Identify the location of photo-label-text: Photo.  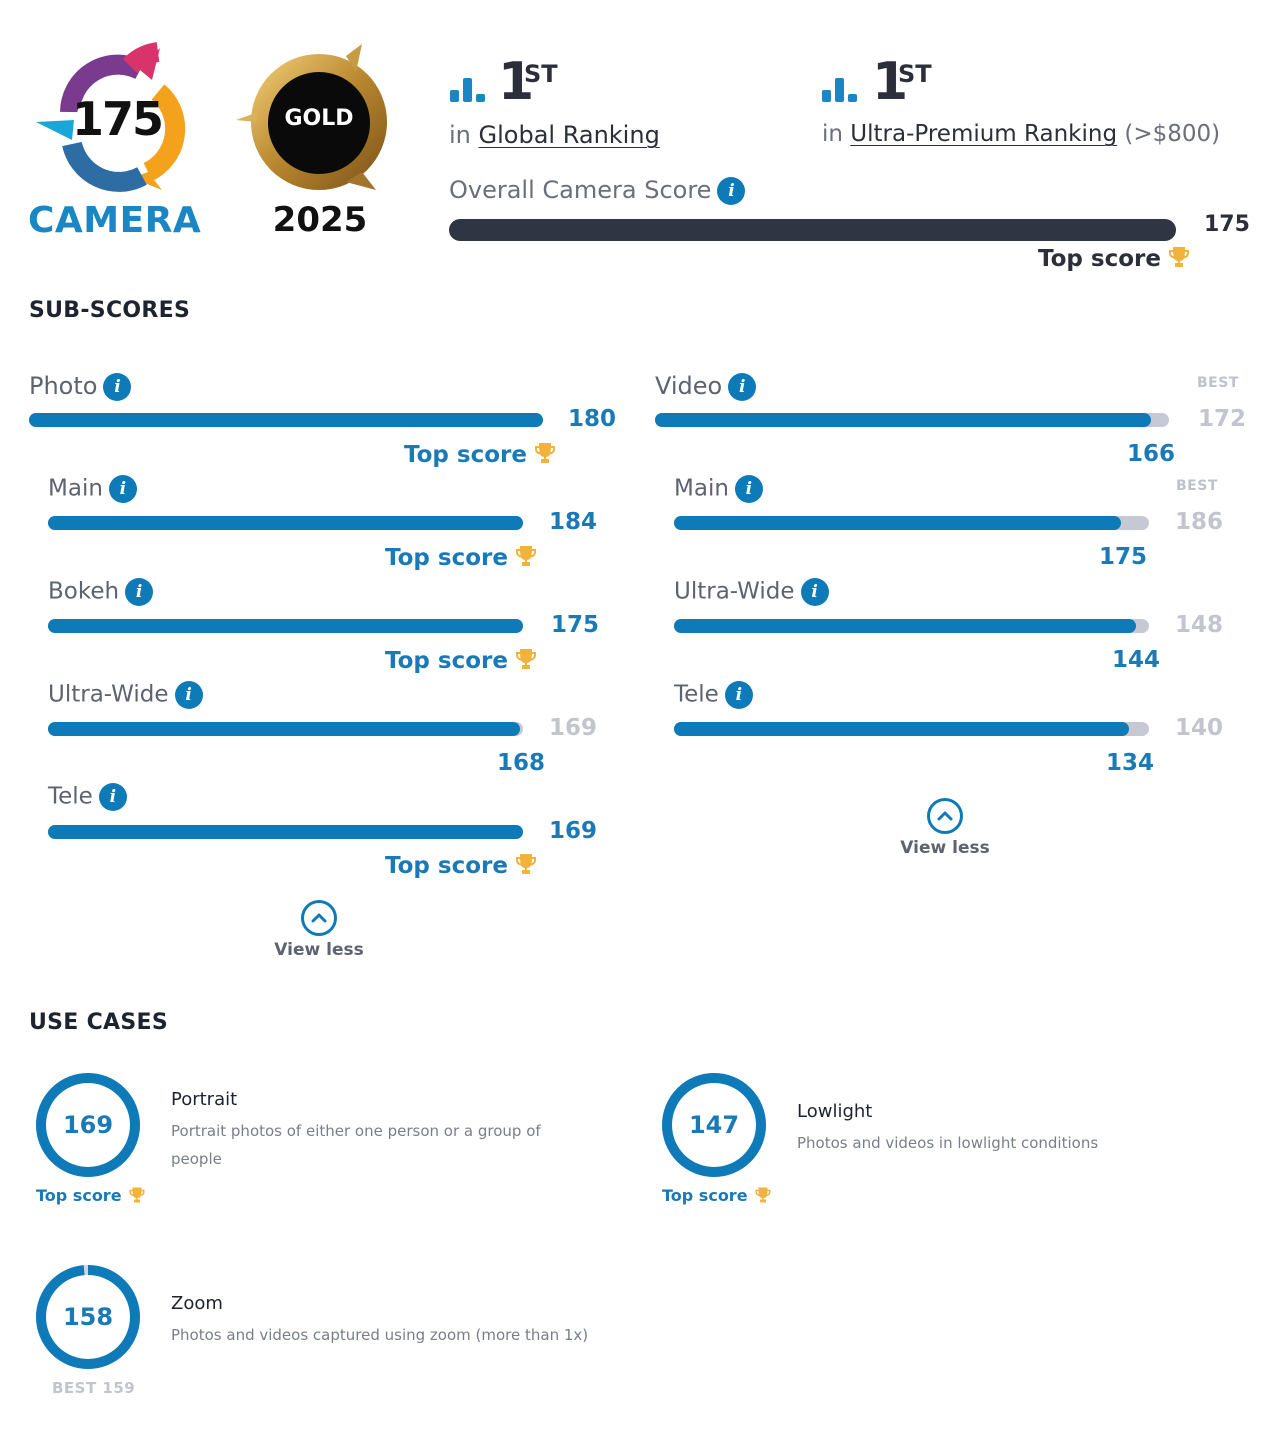
(63, 386).